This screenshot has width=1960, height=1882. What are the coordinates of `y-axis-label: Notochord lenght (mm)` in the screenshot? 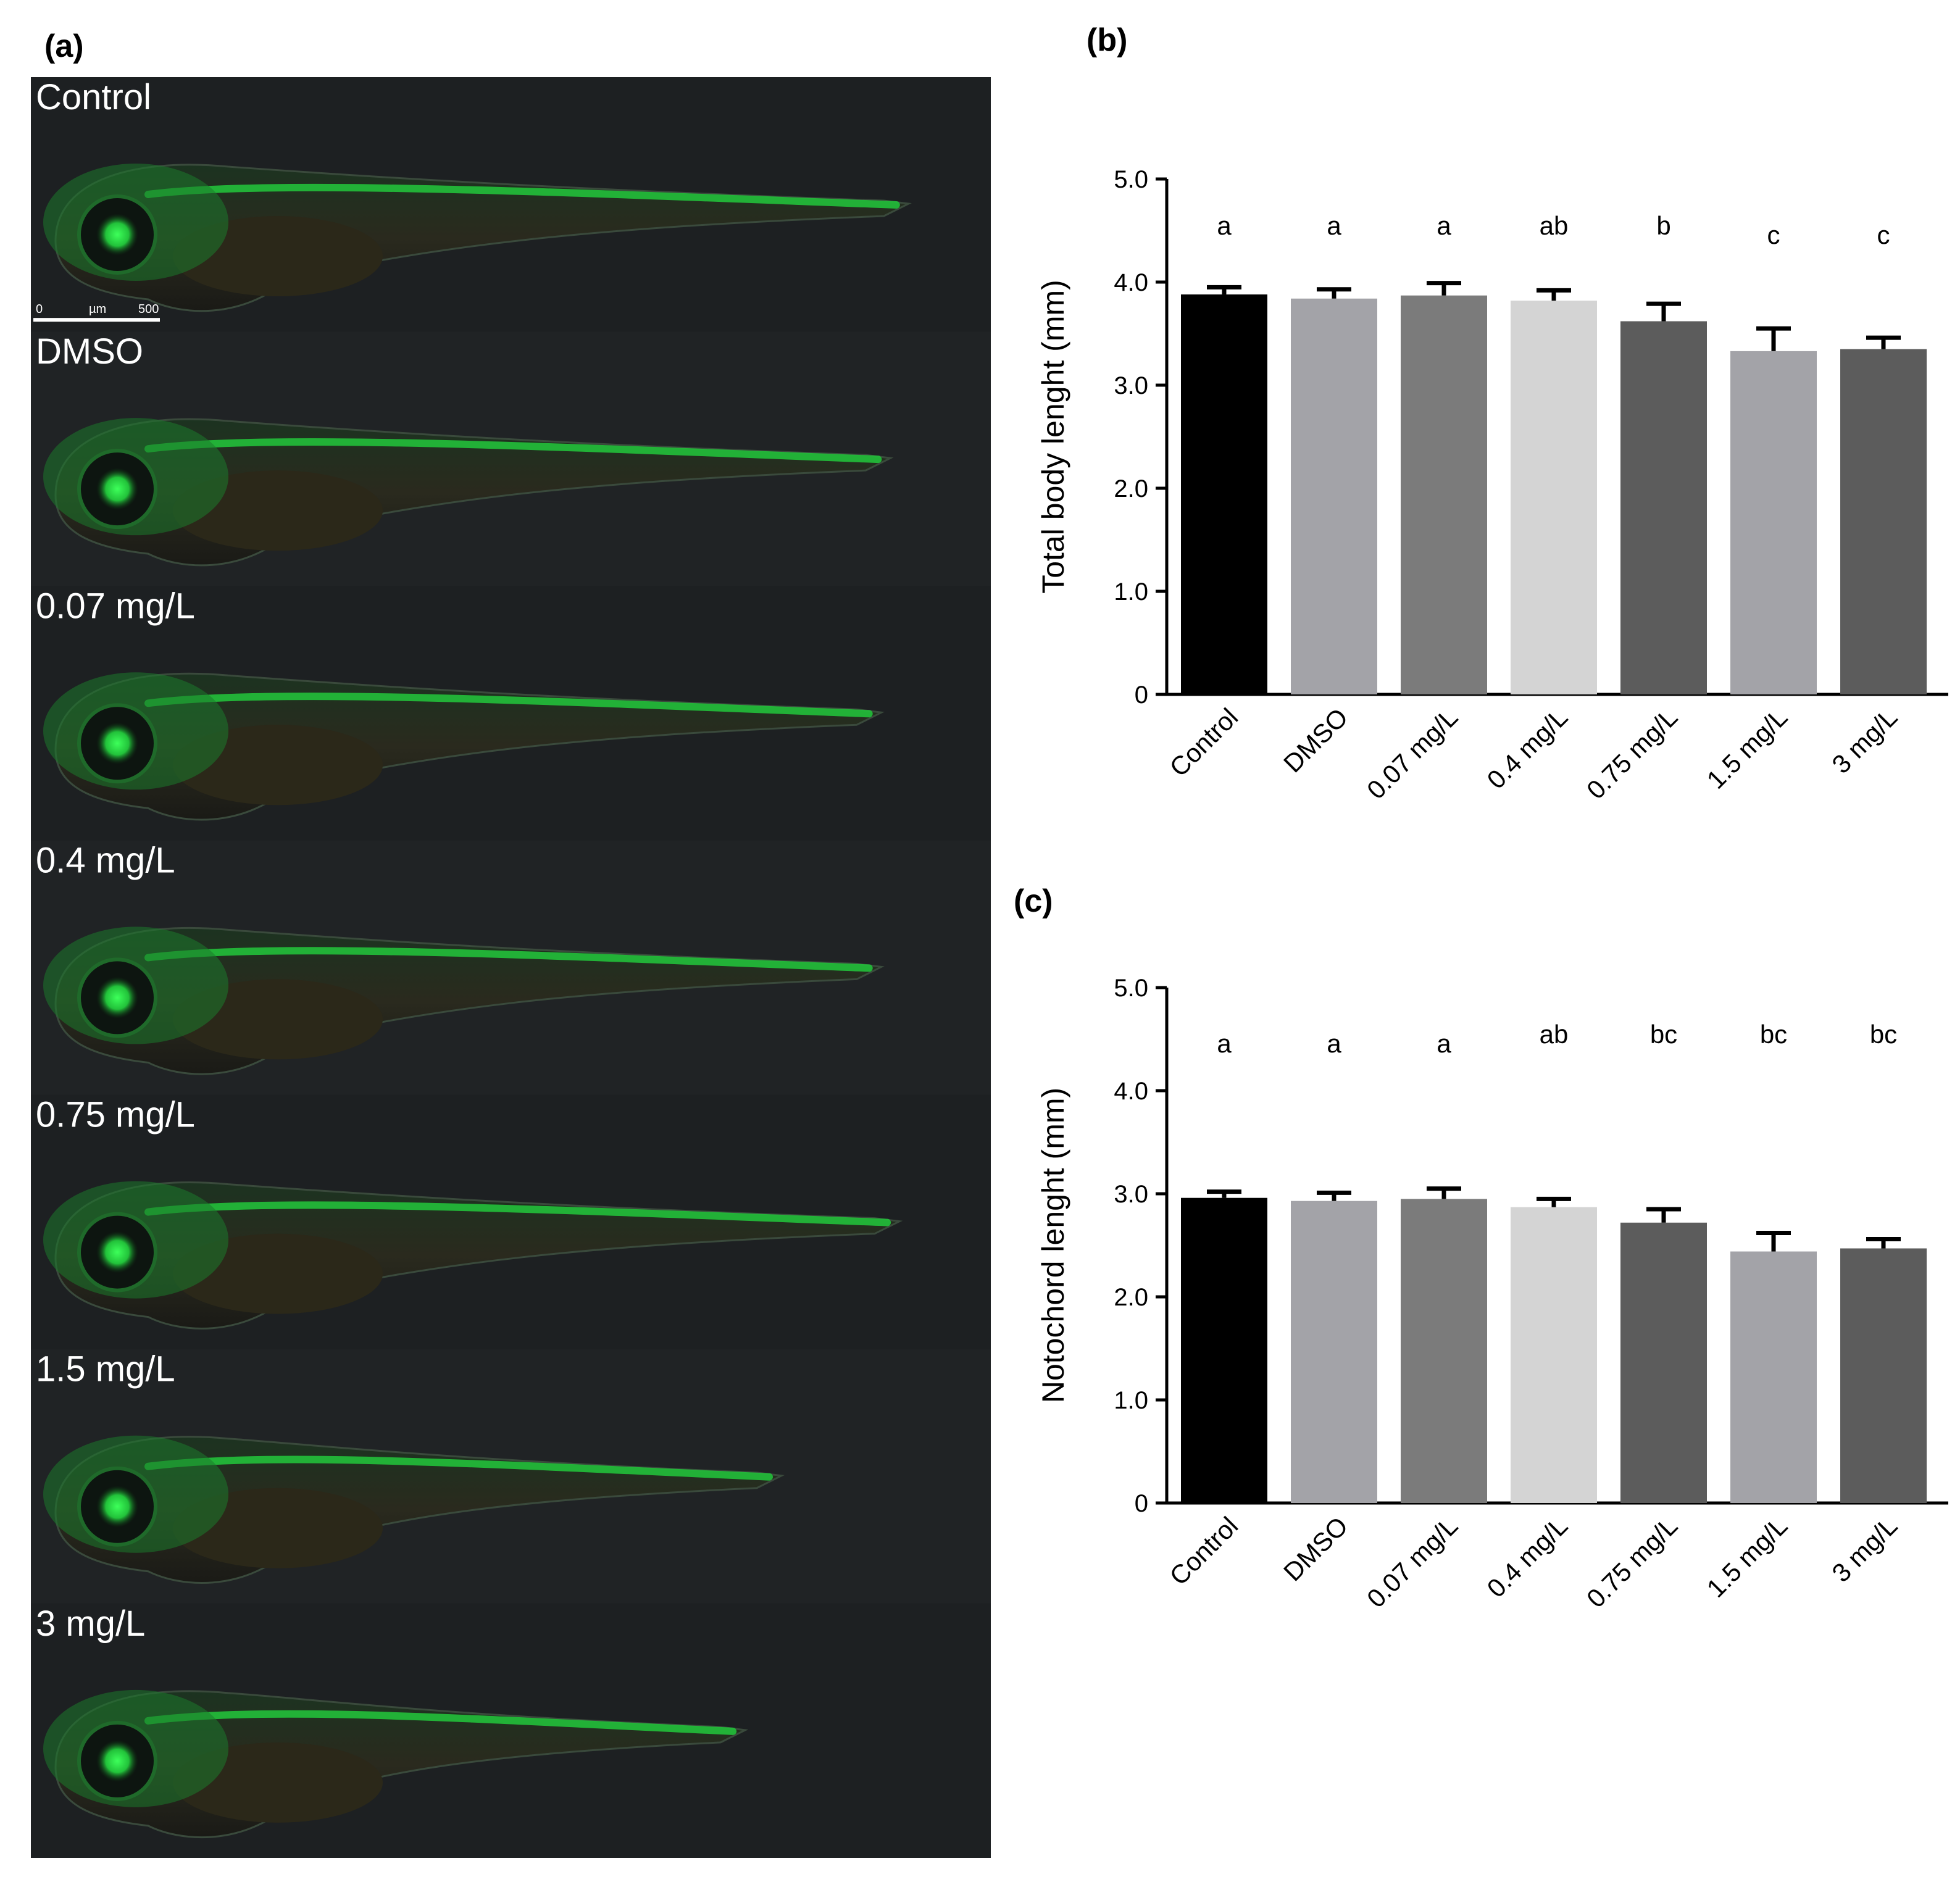 It's located at (1053, 1245).